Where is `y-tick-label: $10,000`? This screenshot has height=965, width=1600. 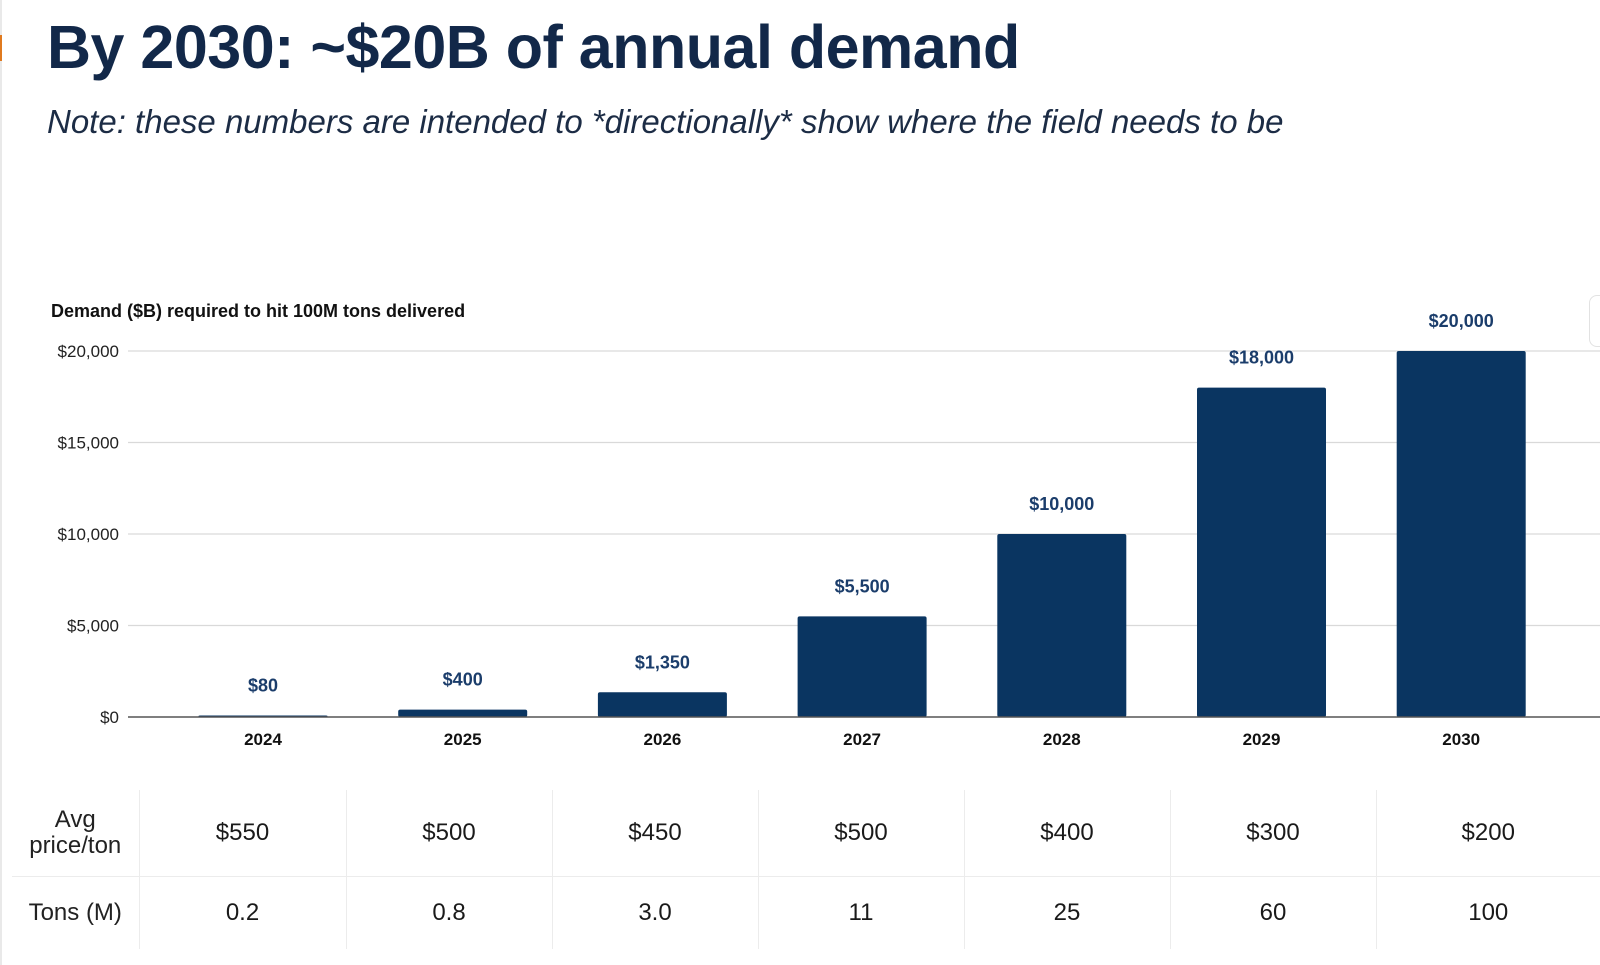 y-tick-label: $10,000 is located at coordinates (88, 534).